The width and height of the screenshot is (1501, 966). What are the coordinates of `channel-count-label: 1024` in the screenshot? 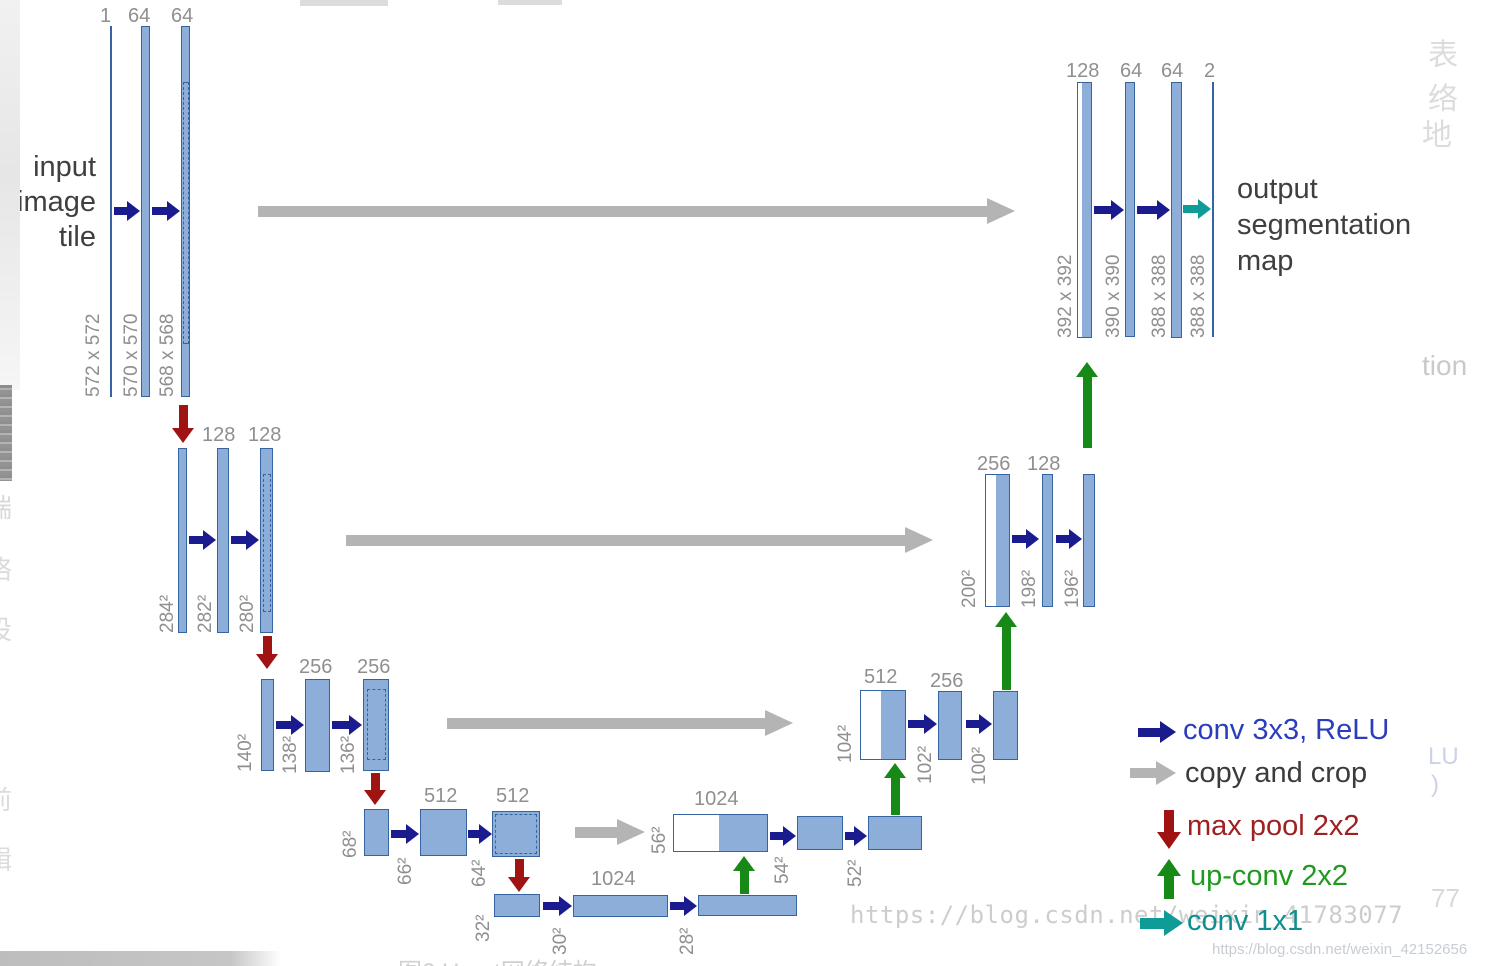 It's located at (716, 799).